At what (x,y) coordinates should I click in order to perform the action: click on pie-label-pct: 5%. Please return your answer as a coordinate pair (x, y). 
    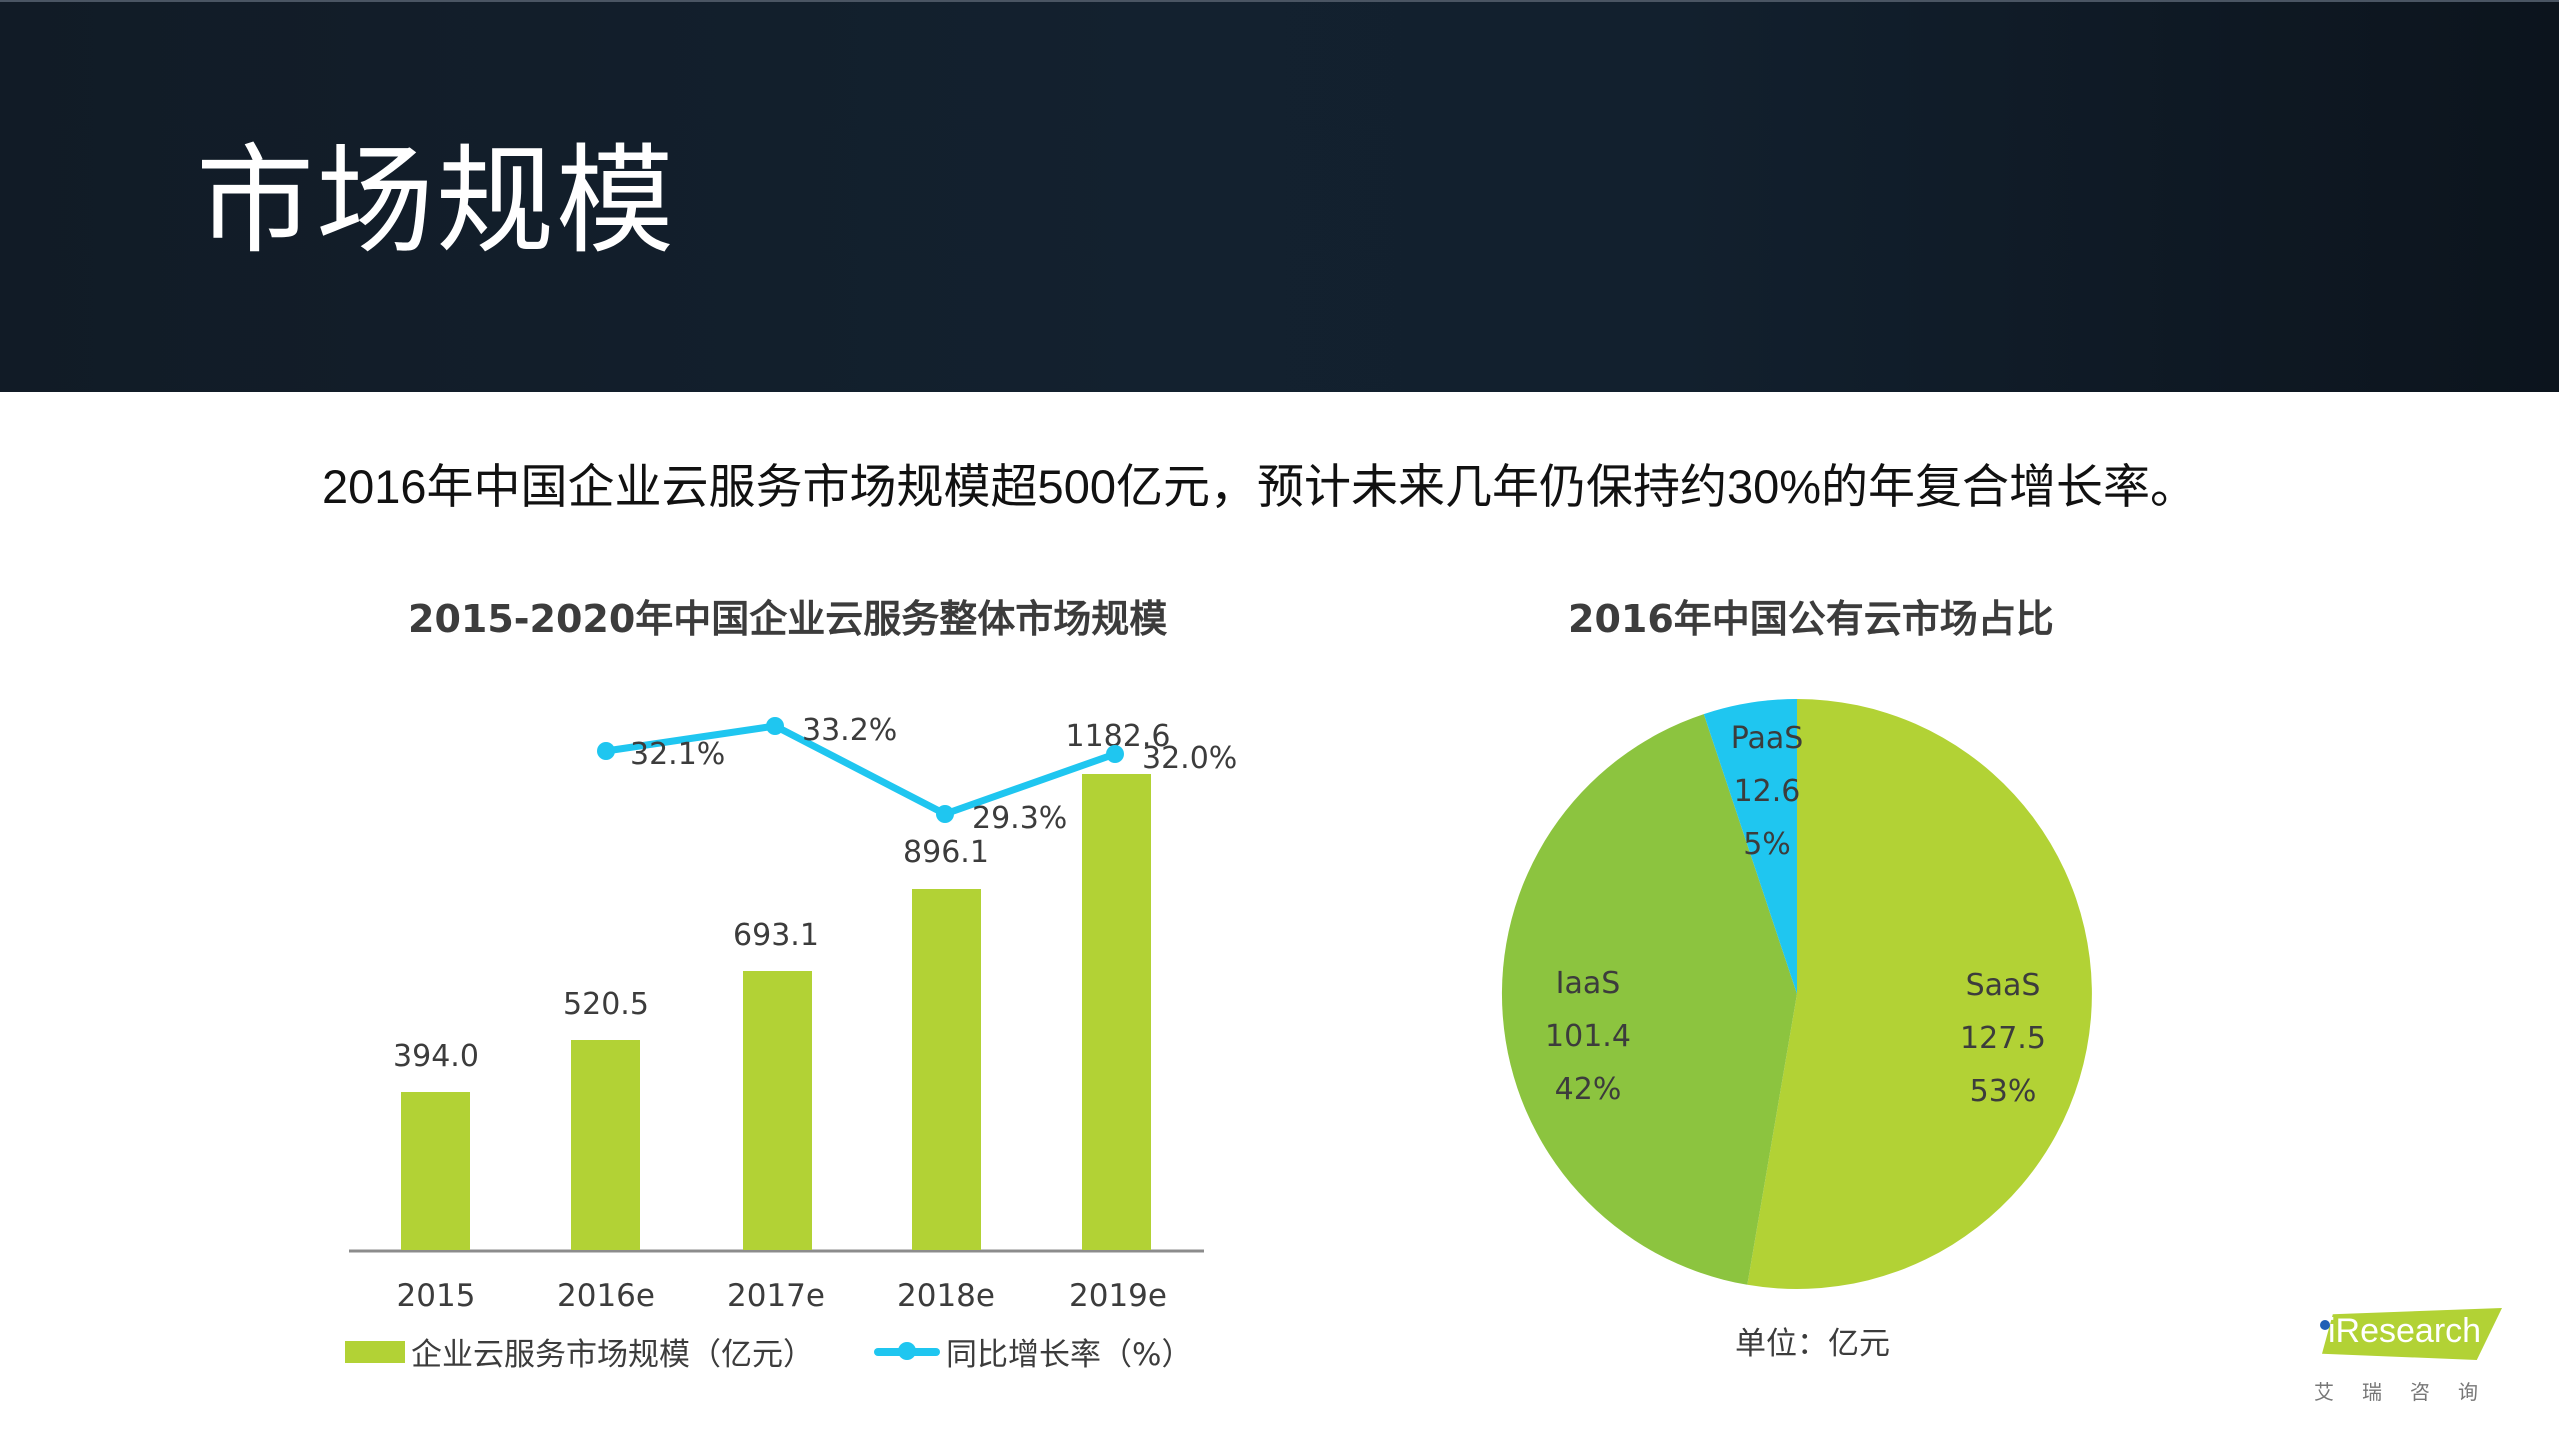
    Looking at the image, I should click on (1767, 844).